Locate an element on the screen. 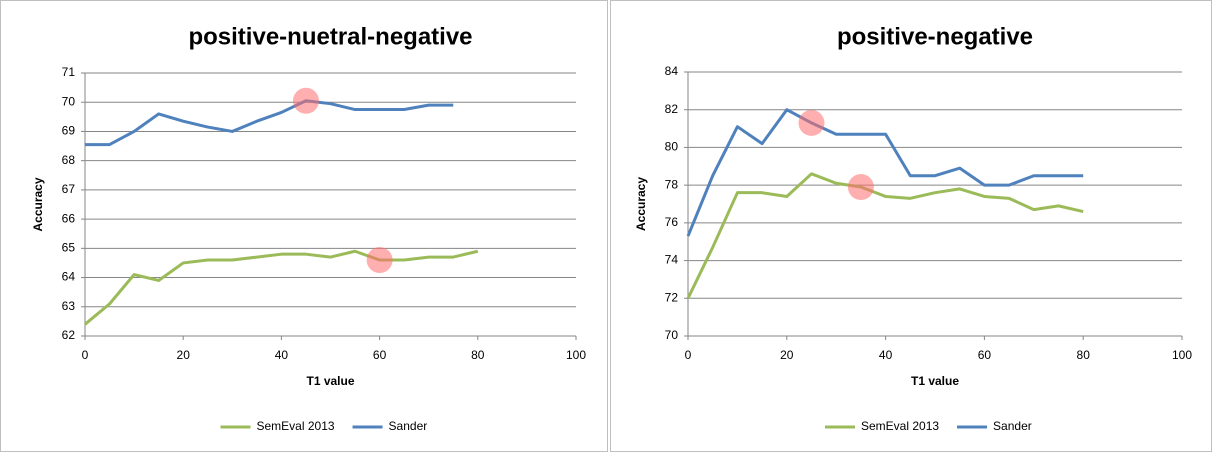  y-tick-label: 78 is located at coordinates (672, 184).